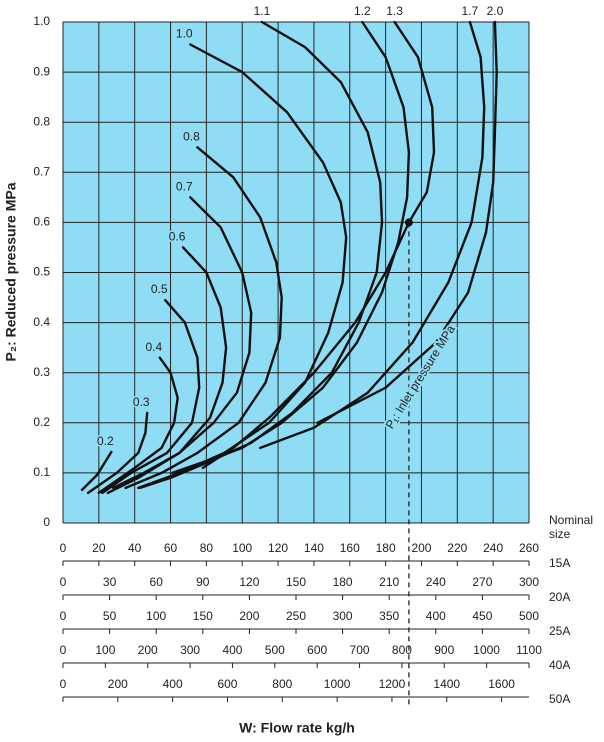 Image resolution: width=604 pixels, height=742 pixels. Describe the element at coordinates (203, 582) in the screenshot. I see `x-tick-label: 90` at that location.